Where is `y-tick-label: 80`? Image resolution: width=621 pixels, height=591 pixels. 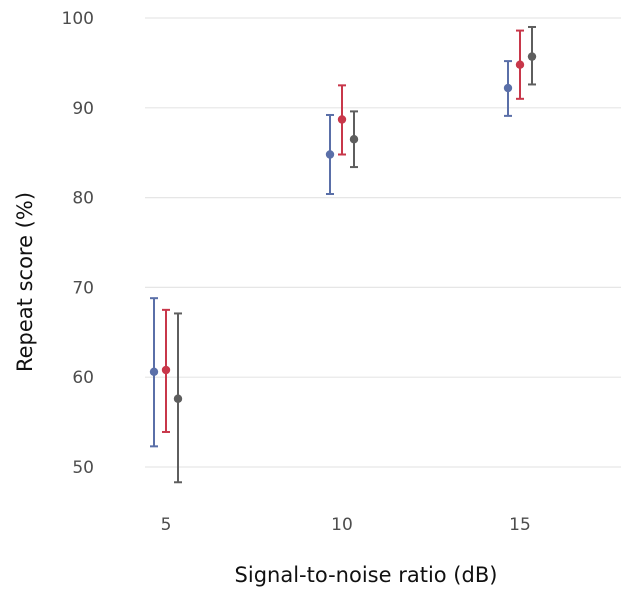
y-tick-label: 80 is located at coordinates (83, 199).